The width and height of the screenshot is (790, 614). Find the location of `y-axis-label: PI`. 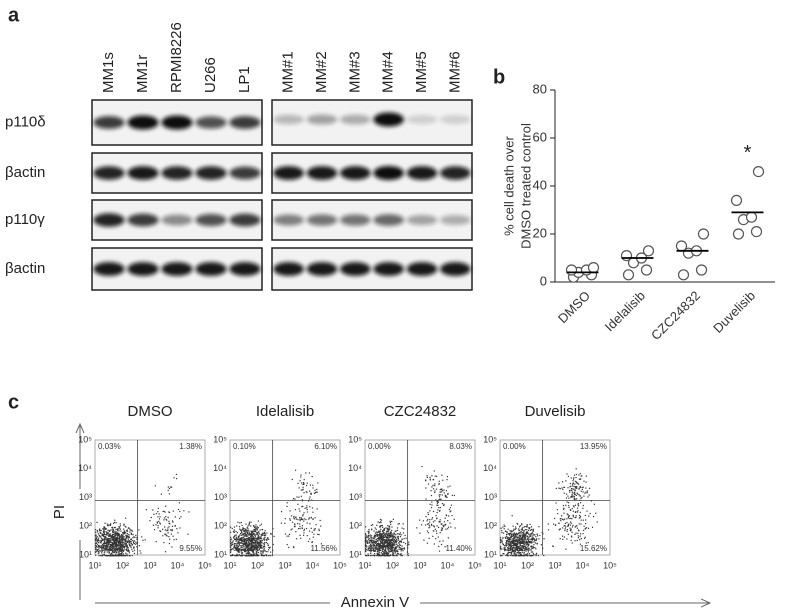

y-axis-label: PI is located at coordinates (59, 512).